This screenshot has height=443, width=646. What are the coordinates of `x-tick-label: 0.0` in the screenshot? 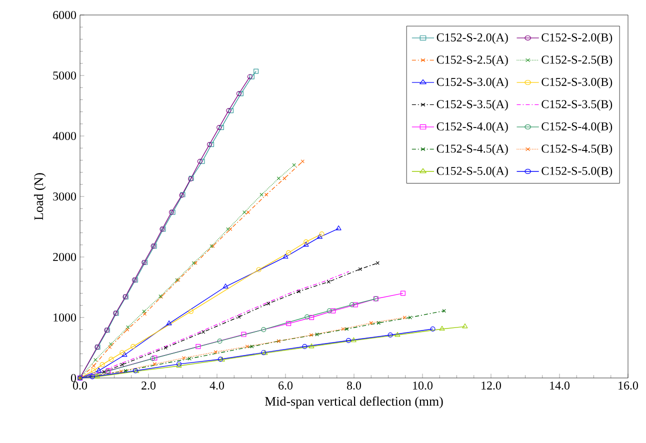 It's located at (80, 386).